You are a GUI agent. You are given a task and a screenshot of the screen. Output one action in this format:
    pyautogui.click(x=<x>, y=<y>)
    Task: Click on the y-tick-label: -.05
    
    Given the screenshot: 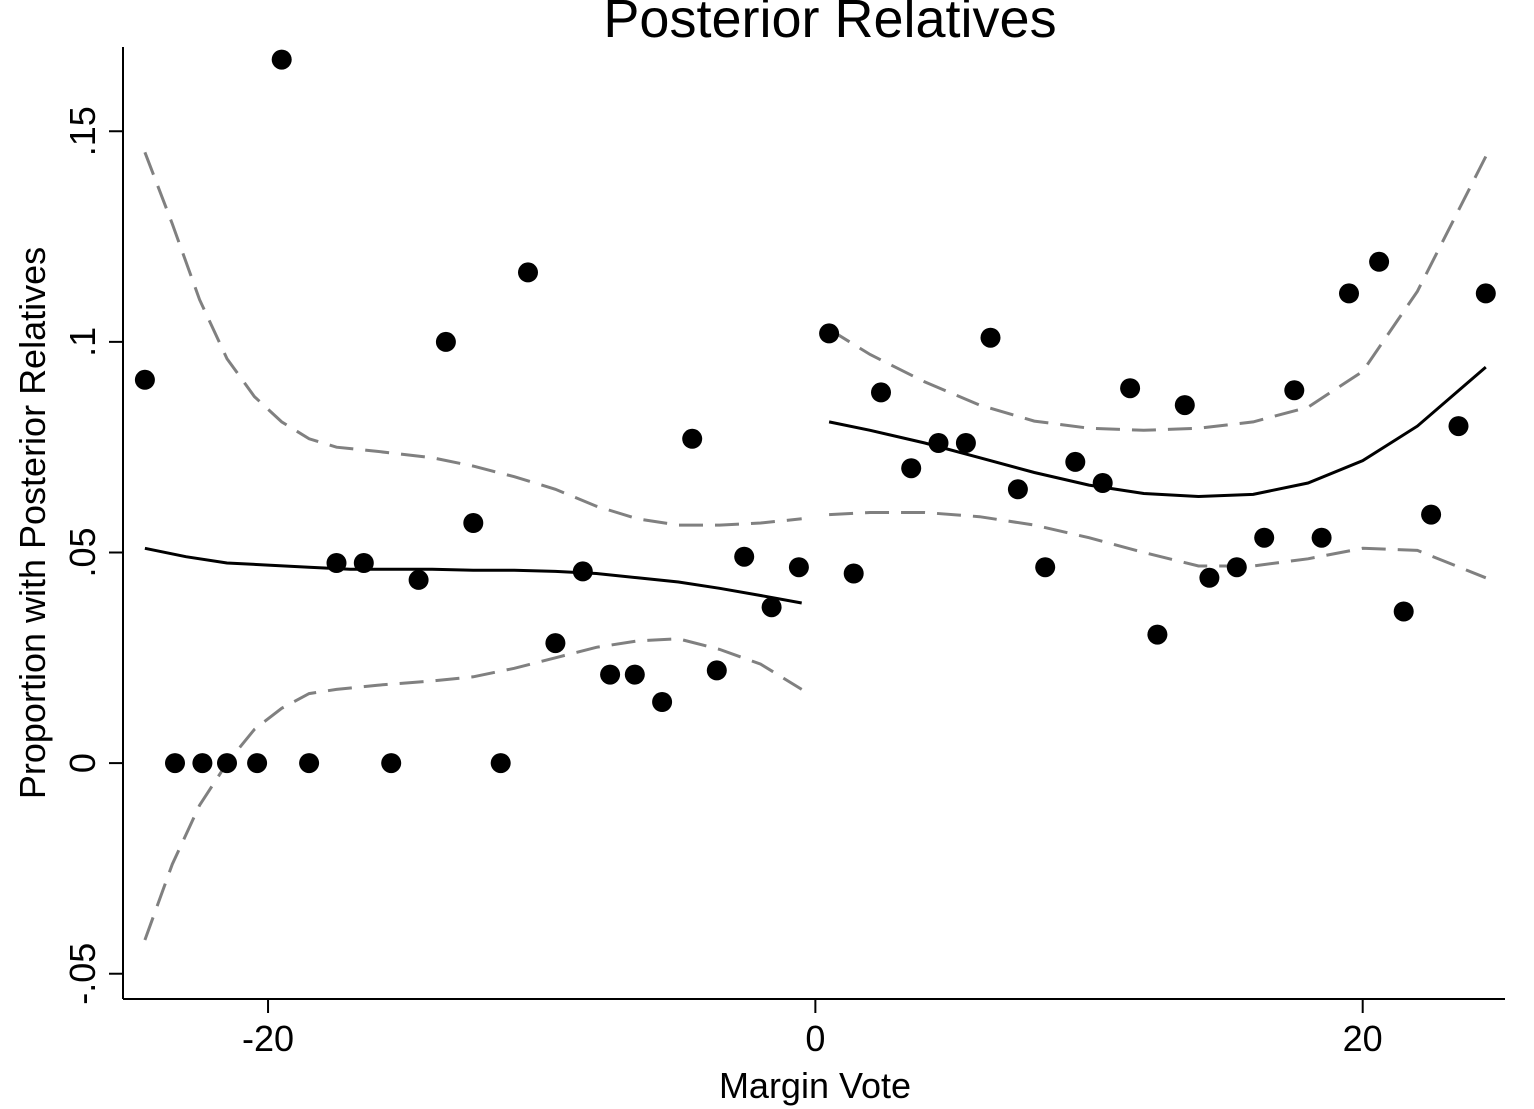 What is the action you would take?
    pyautogui.click(x=82, y=974)
    